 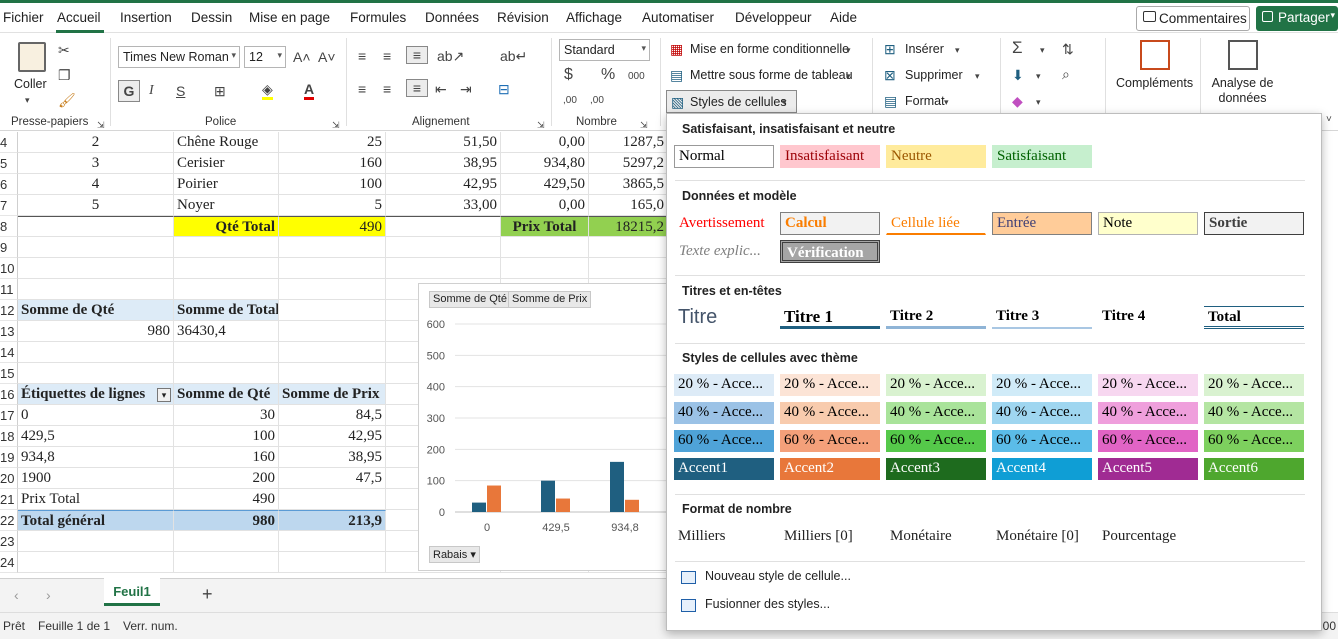 I want to click on font-grow-icon: A˄, so click(x=302, y=57).